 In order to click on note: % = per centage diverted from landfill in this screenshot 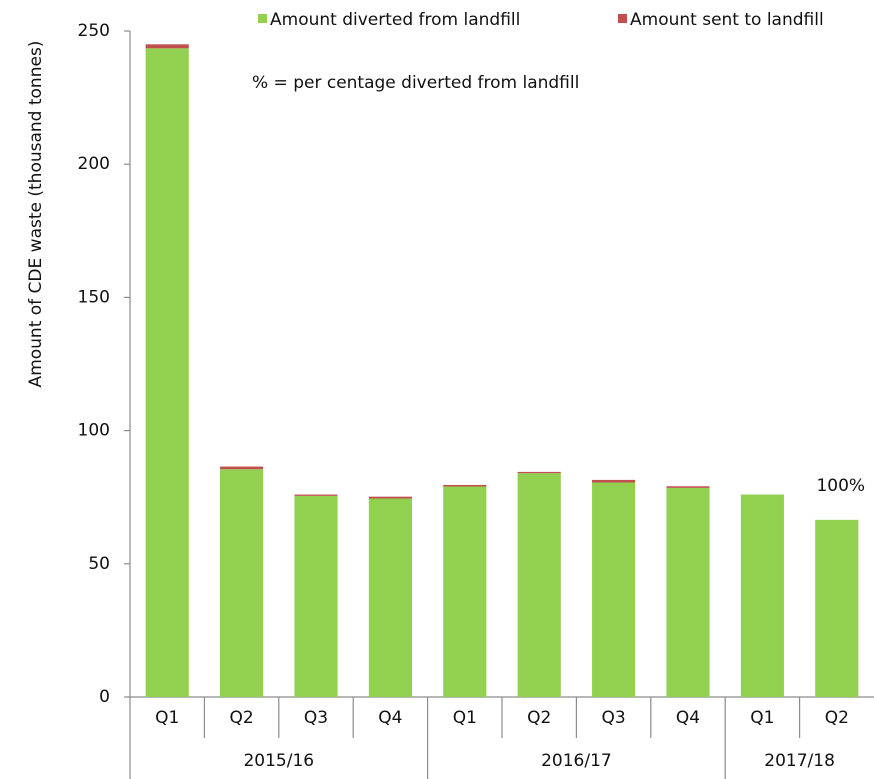, I will do `click(415, 83)`.